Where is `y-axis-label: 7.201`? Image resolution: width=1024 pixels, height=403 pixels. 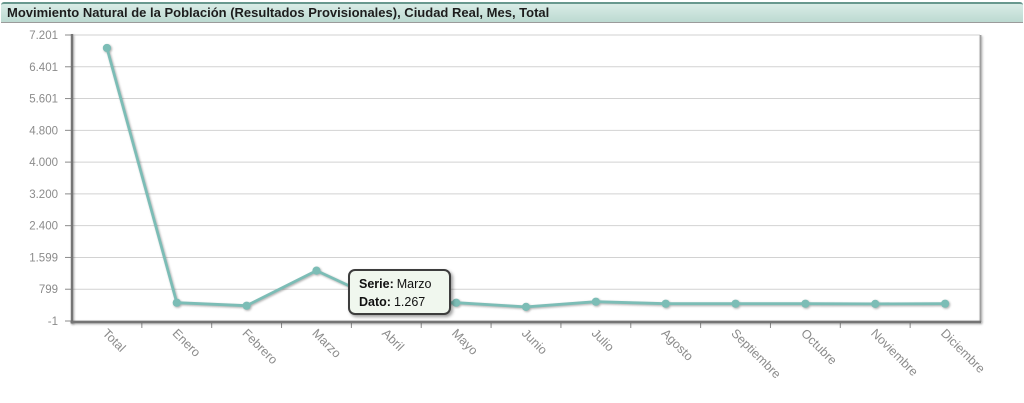
y-axis-label: 7.201 is located at coordinates (43, 36).